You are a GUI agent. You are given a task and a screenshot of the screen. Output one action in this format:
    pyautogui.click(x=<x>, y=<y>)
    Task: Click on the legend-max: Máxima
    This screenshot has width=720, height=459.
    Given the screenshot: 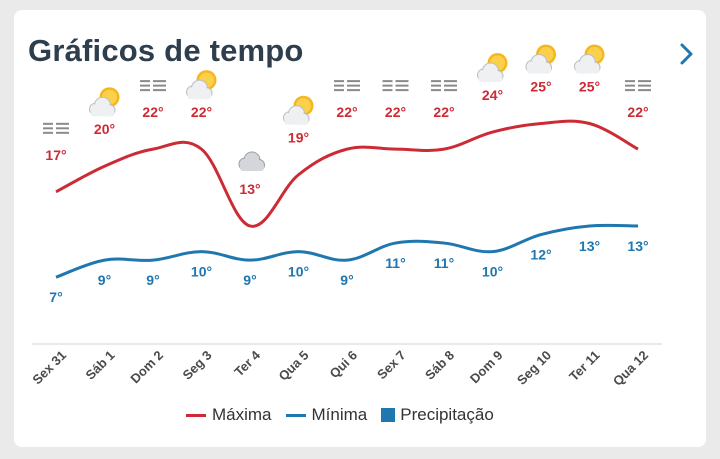 What is the action you would take?
    pyautogui.click(x=229, y=415)
    